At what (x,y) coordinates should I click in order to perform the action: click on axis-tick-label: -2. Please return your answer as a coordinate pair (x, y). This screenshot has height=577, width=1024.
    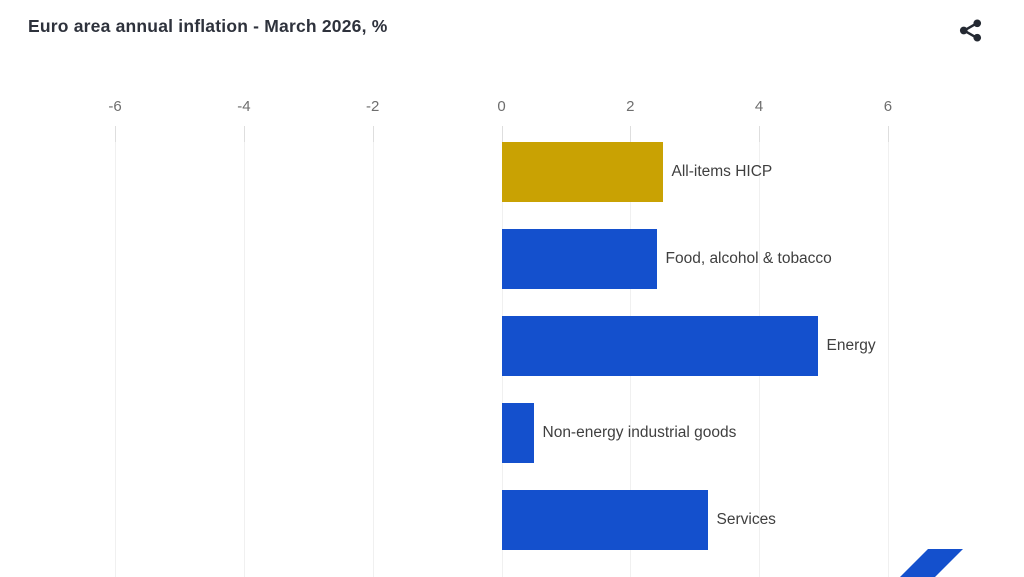
    Looking at the image, I should click on (373, 106).